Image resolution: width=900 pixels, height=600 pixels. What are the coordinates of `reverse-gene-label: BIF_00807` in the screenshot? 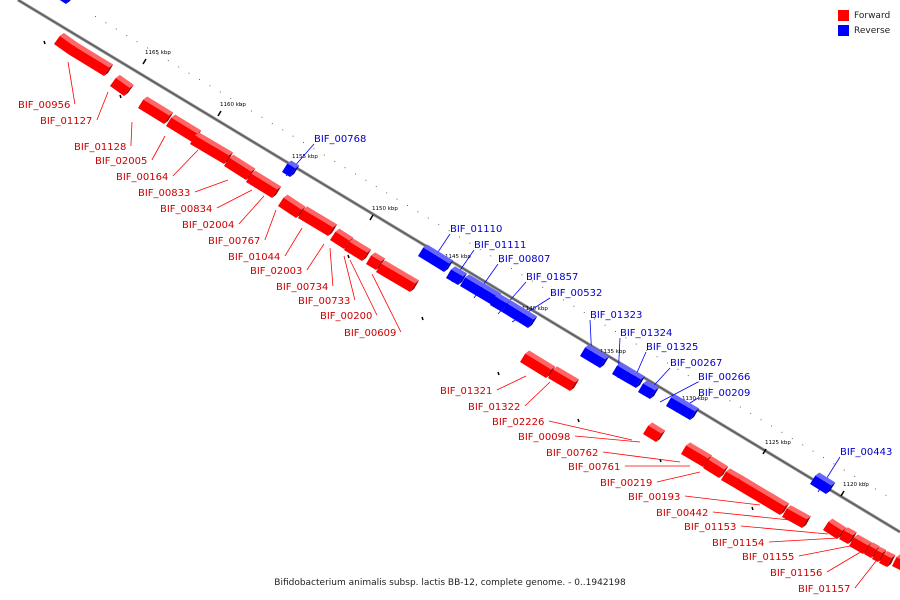 It's located at (524, 259).